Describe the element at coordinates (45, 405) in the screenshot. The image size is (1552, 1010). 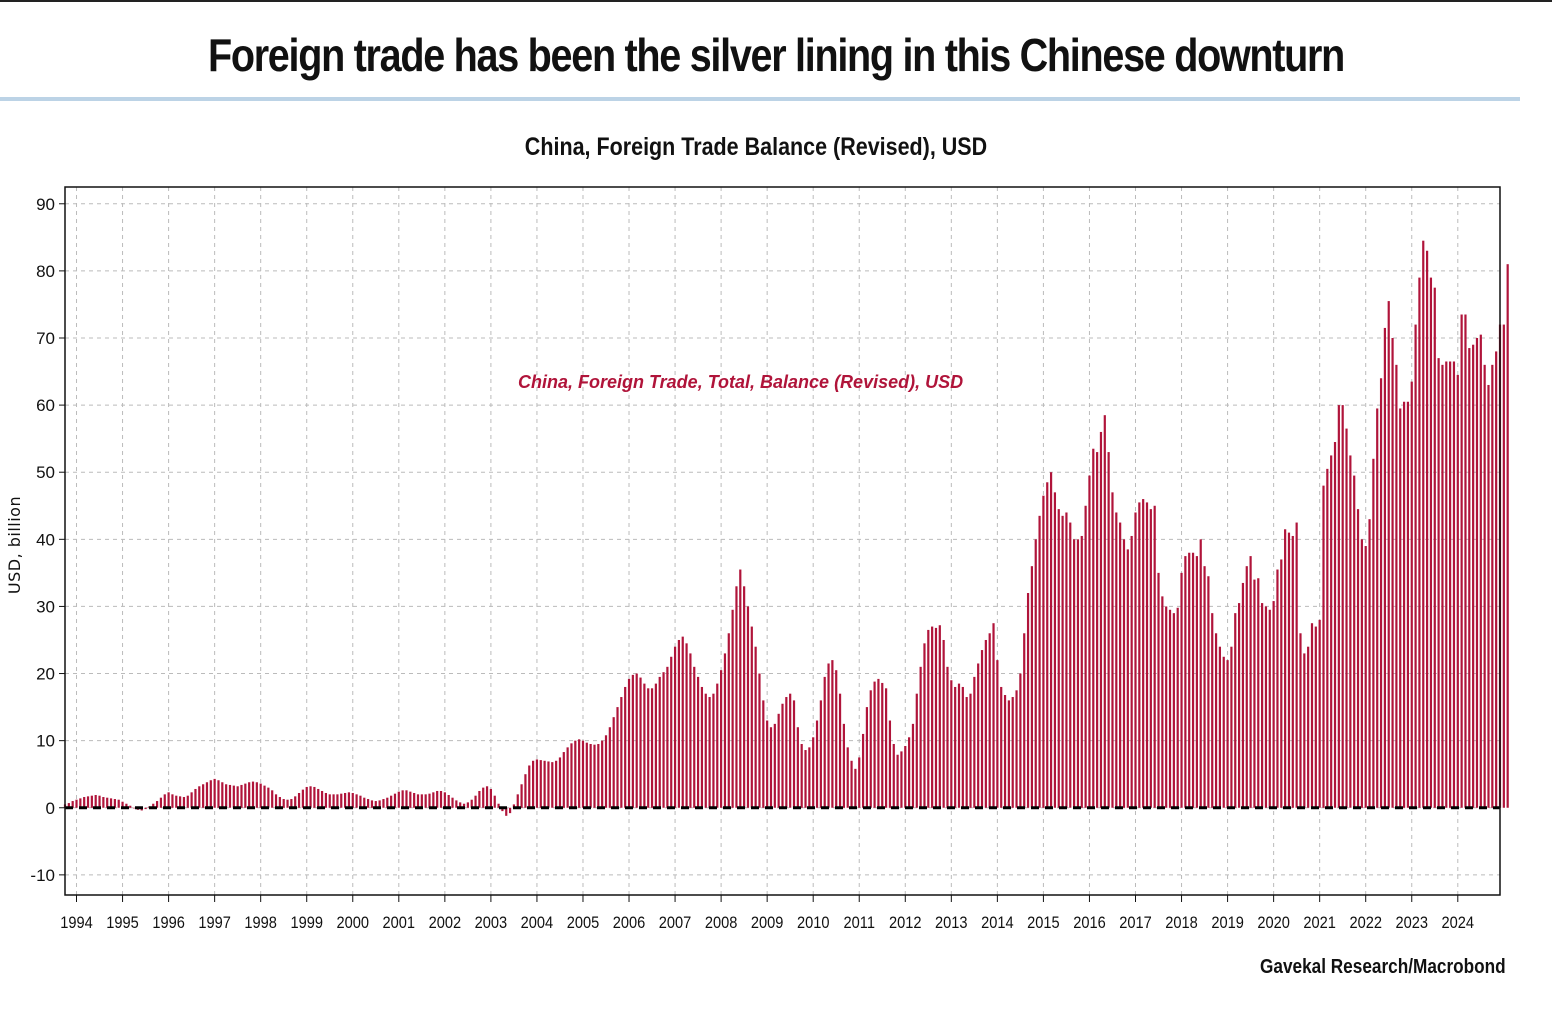
I see `y-tick-label: 60` at that location.